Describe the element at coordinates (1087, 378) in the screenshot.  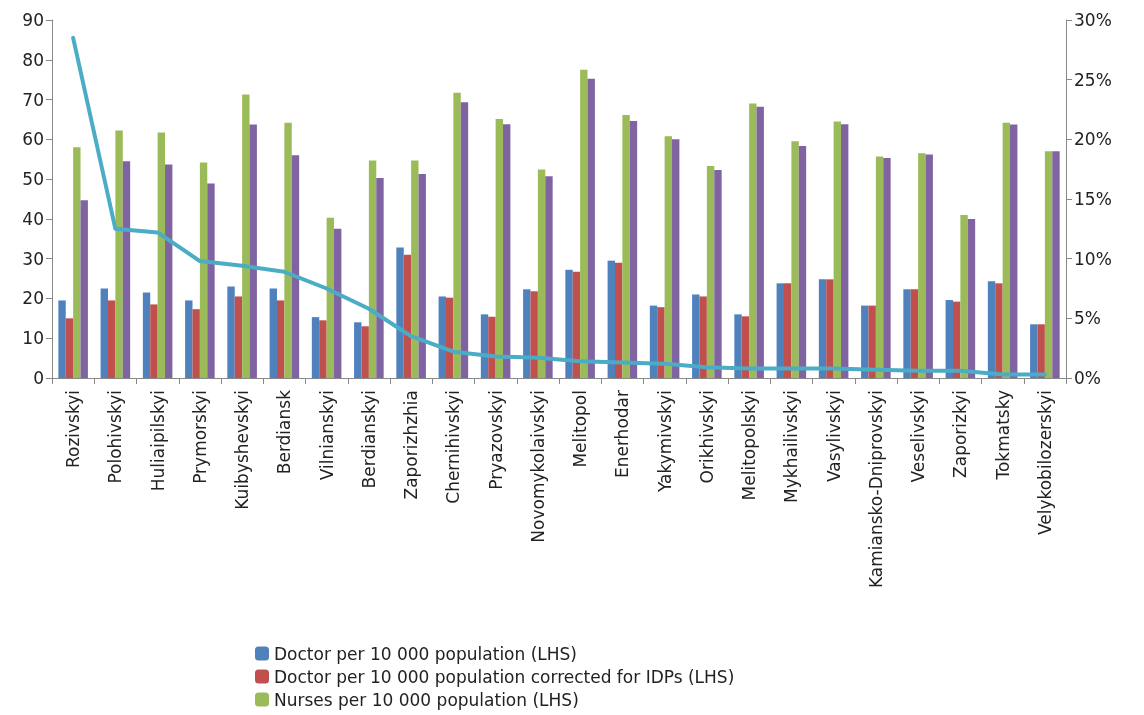
I see `y2-tick-label: 0%` at that location.